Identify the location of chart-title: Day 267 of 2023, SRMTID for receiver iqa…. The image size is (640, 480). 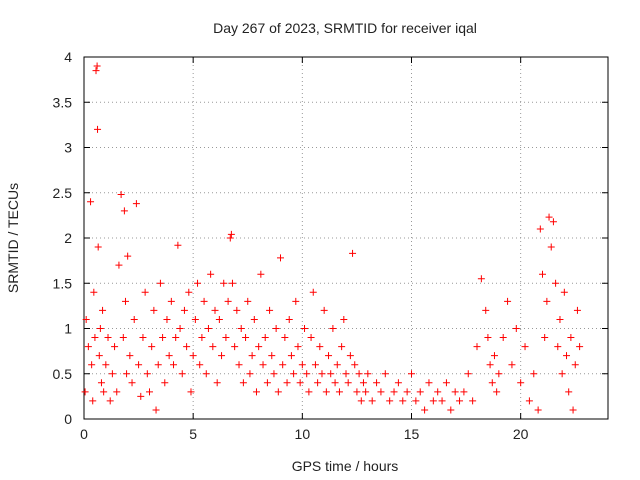
(345, 28).